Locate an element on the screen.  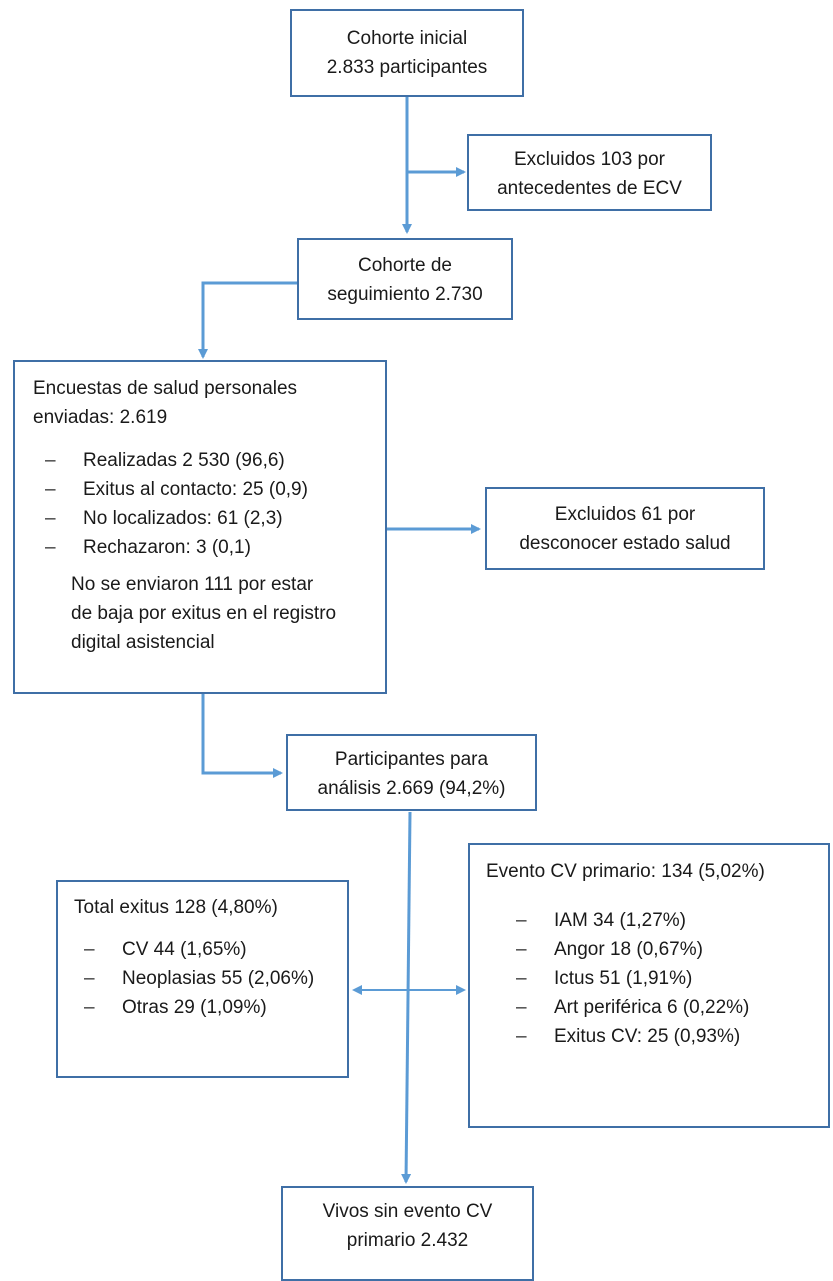
encuestas-title-line2: enviadas: 2.619 is located at coordinates (100, 417).